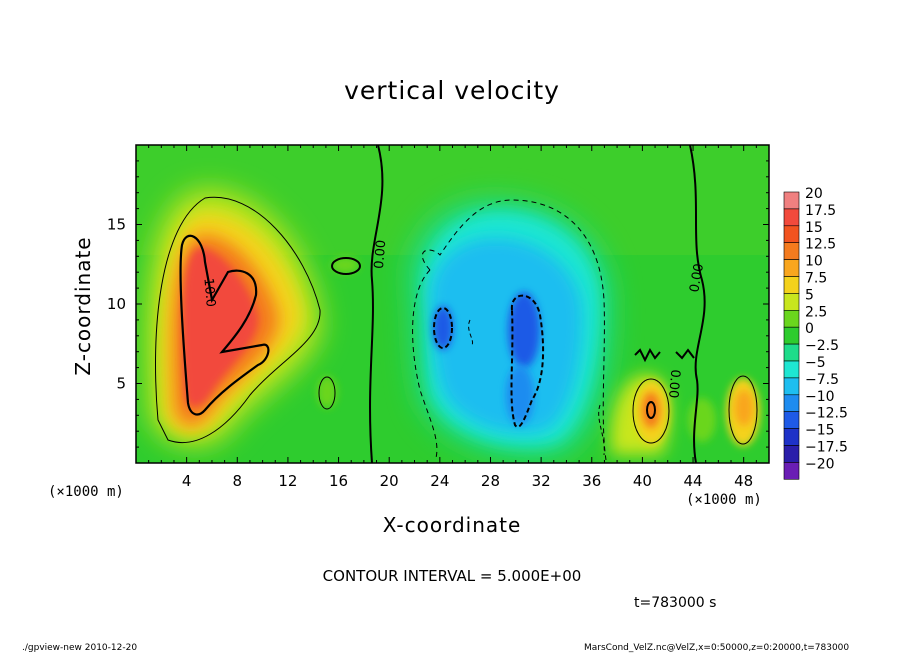  What do you see at coordinates (816, 279) in the screenshot?
I see `colorbar-label: 7.5` at bounding box center [816, 279].